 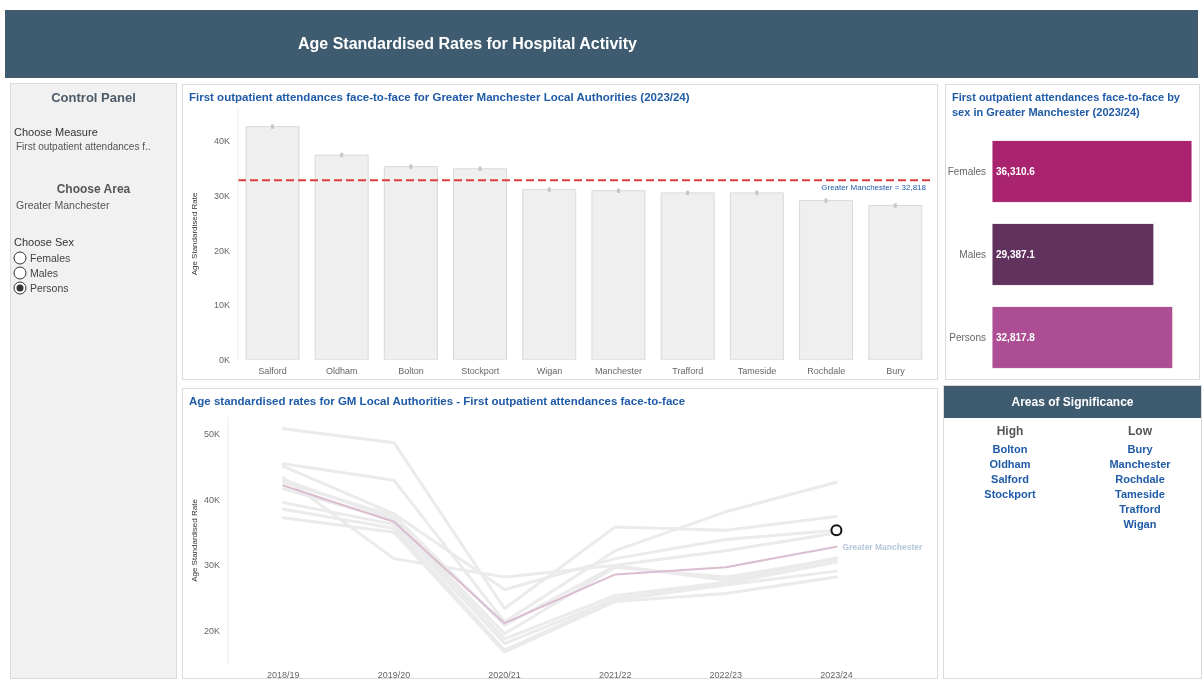 What do you see at coordinates (221, 305) in the screenshot?
I see `y-tick-label: 10K` at bounding box center [221, 305].